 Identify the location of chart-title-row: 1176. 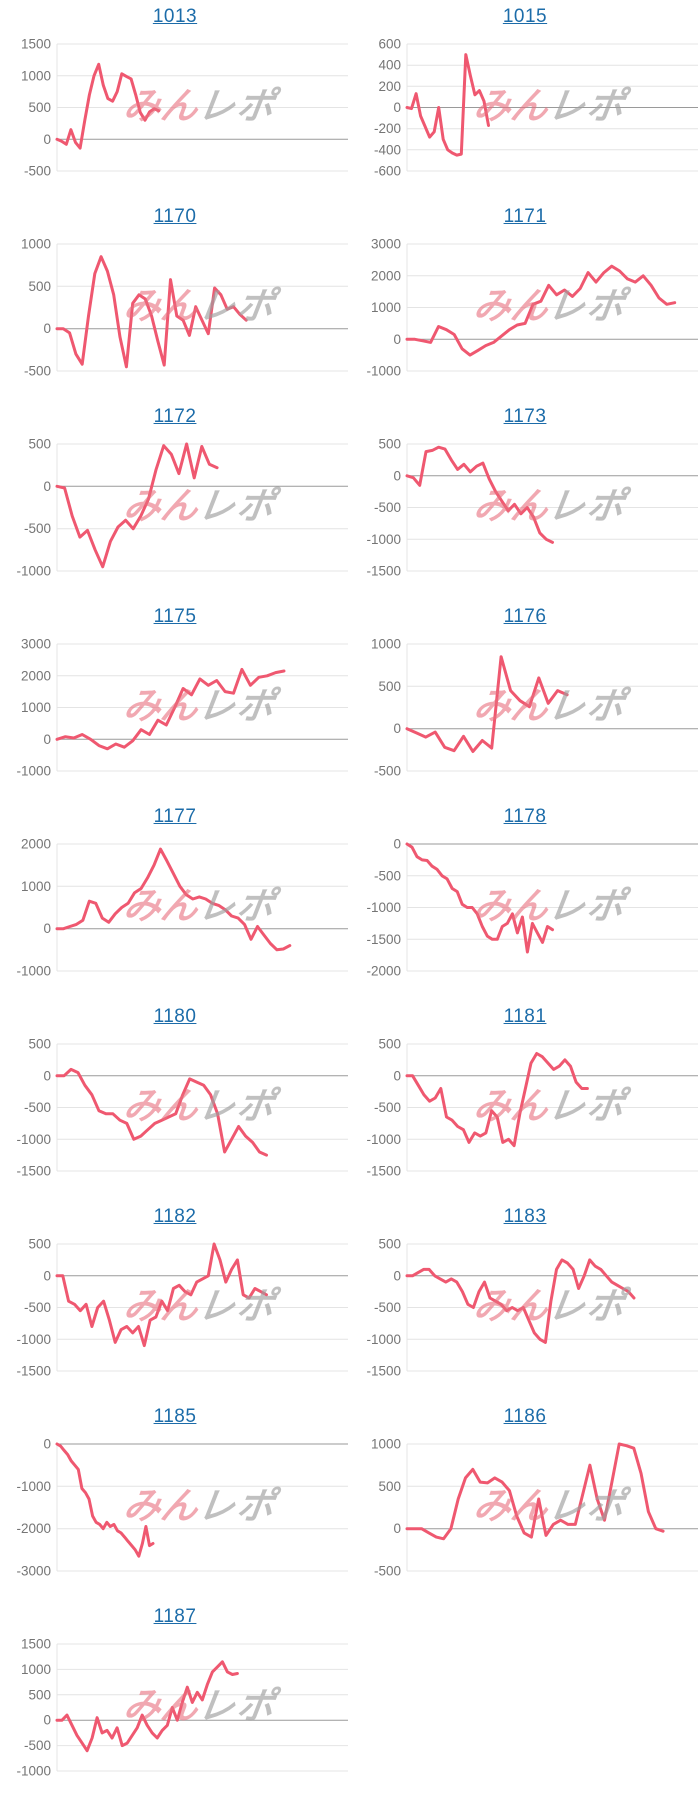
(525, 615).